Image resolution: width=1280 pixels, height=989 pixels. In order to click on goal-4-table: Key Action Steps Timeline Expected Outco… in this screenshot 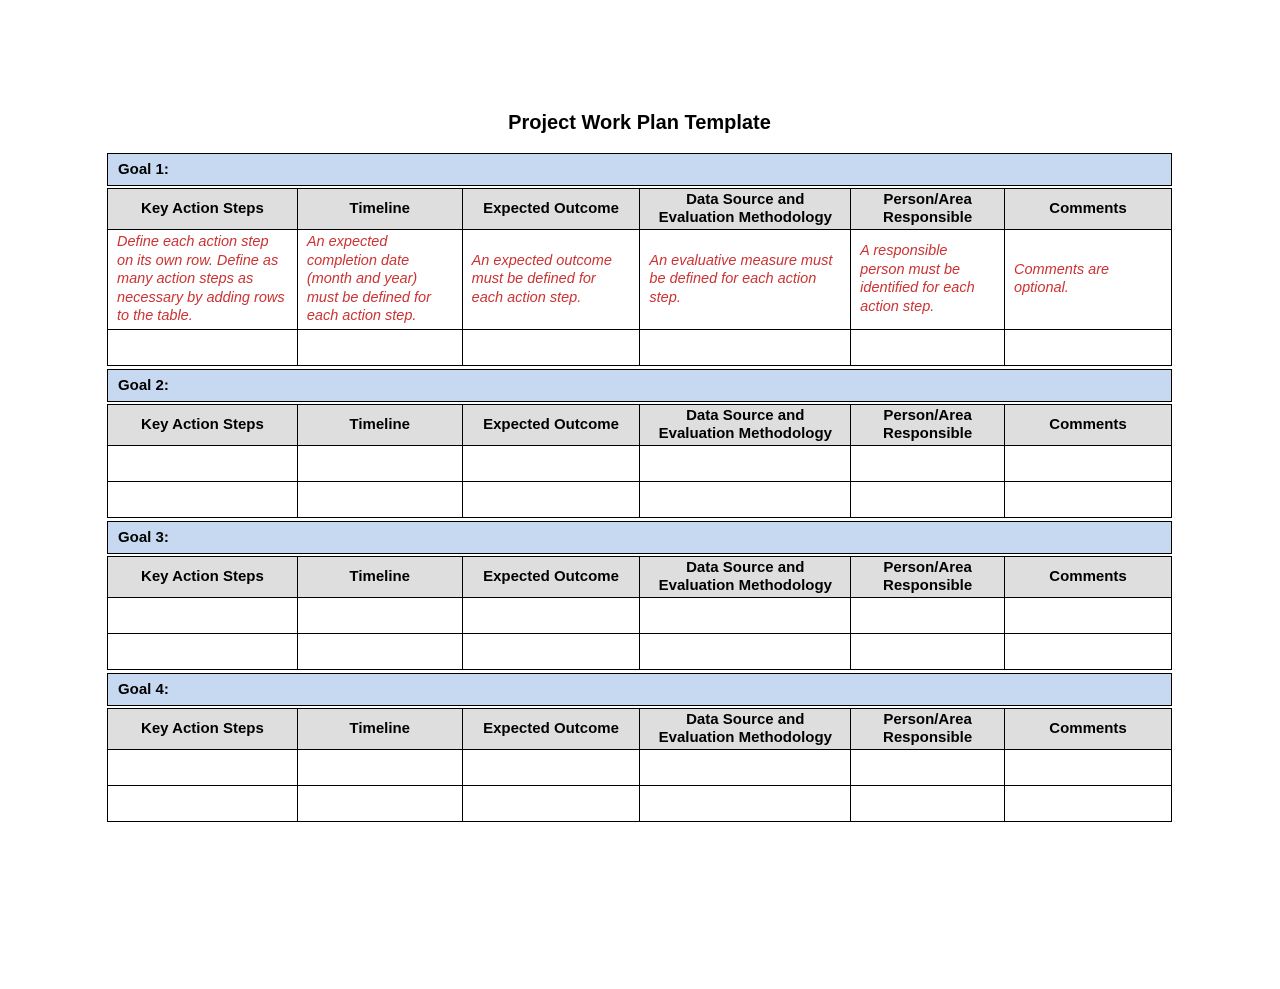, I will do `click(639, 764)`.